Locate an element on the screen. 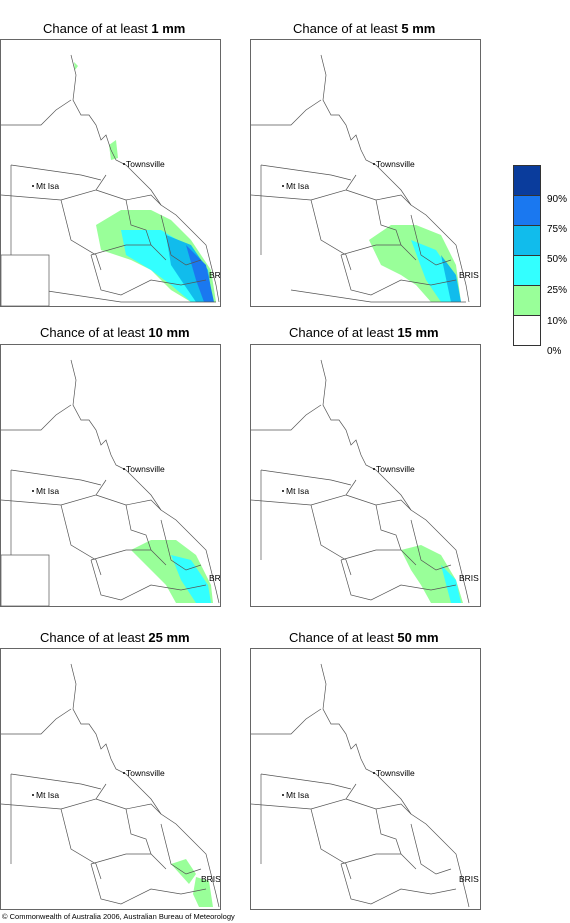  map-25mm: Townsville Mt Isa BRIS is located at coordinates (110, 779).